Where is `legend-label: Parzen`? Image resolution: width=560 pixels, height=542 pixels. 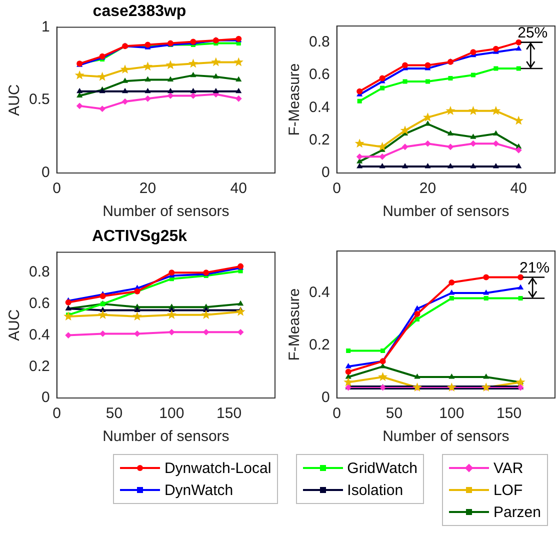
legend-label: Parzen is located at coordinates (517, 512).